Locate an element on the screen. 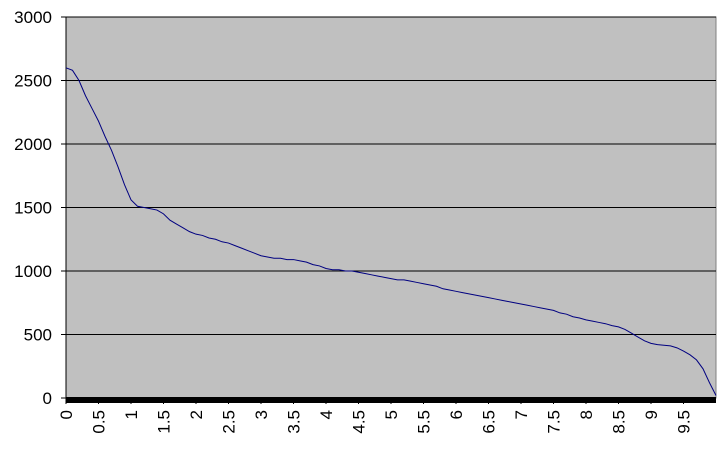 The width and height of the screenshot is (726, 453). x-tick-label: 0 is located at coordinates (66, 414).